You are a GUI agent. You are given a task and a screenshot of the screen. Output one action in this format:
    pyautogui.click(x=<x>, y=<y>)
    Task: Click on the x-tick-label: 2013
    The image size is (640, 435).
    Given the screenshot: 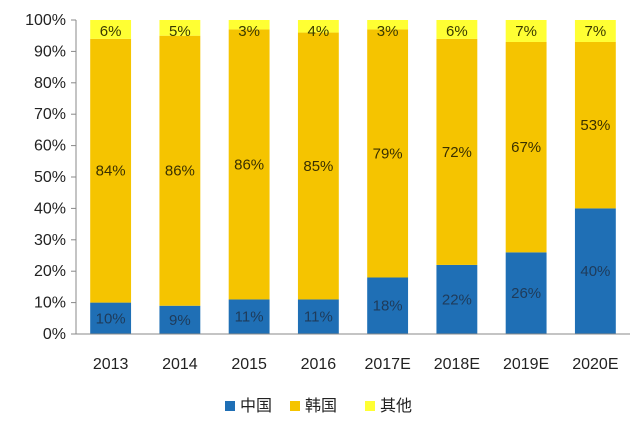 What is the action you would take?
    pyautogui.click(x=111, y=364)
    